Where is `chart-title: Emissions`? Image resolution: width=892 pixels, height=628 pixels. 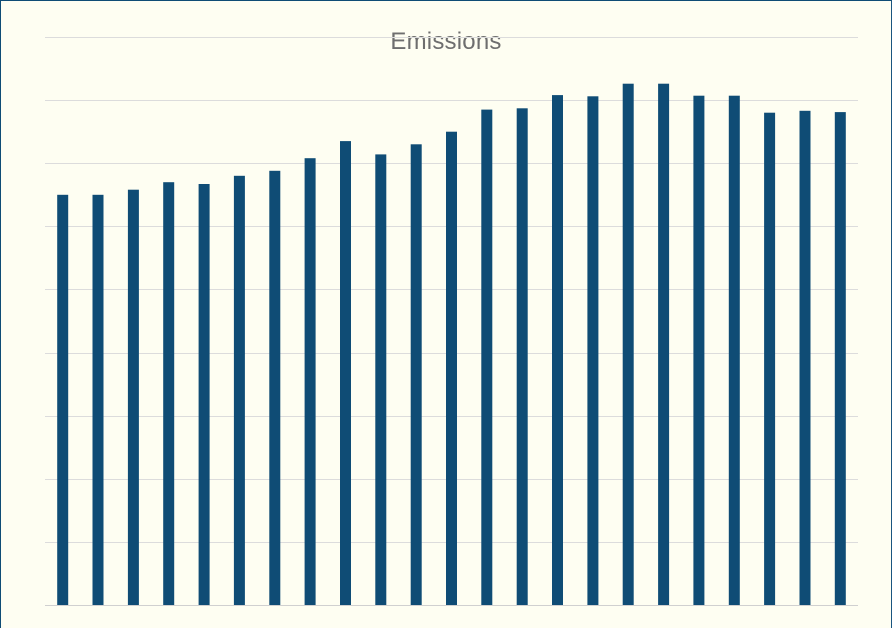
chart-title: Emissions is located at coordinates (446, 41).